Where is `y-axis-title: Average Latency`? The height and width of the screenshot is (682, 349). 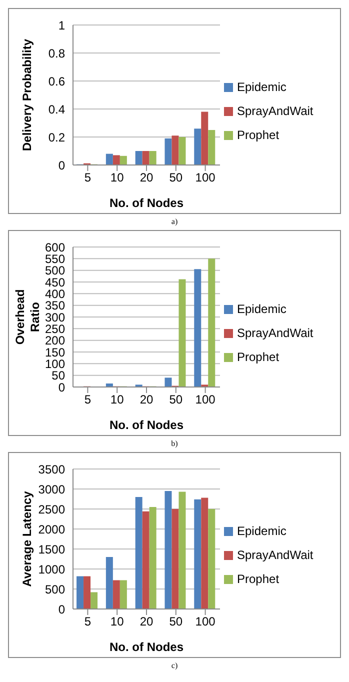
y-axis-title: Average Latency is located at coordinates (27, 538).